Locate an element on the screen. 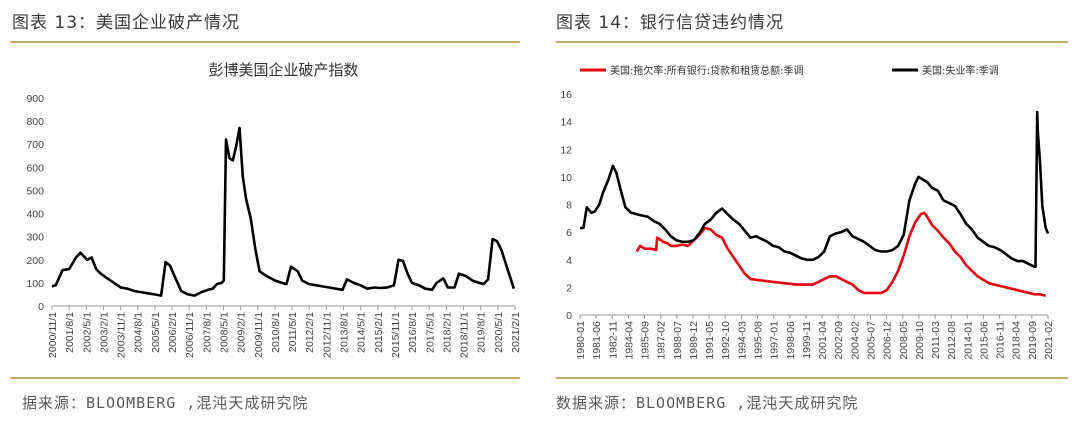 The width and height of the screenshot is (1080, 421). right-xtick-label: 2019-09 is located at coordinates (1033, 340).